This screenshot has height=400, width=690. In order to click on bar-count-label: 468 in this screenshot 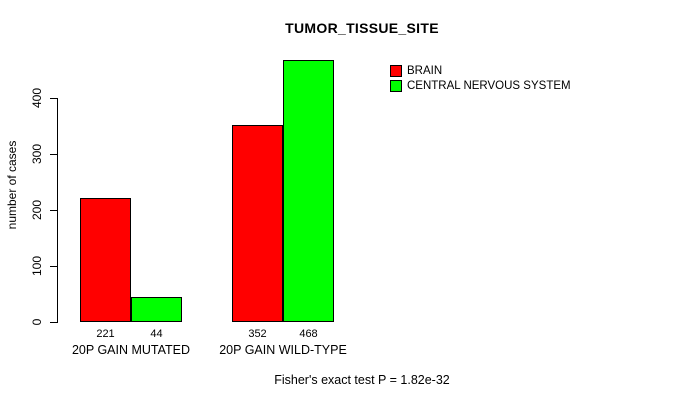, I will do `click(308, 334)`.